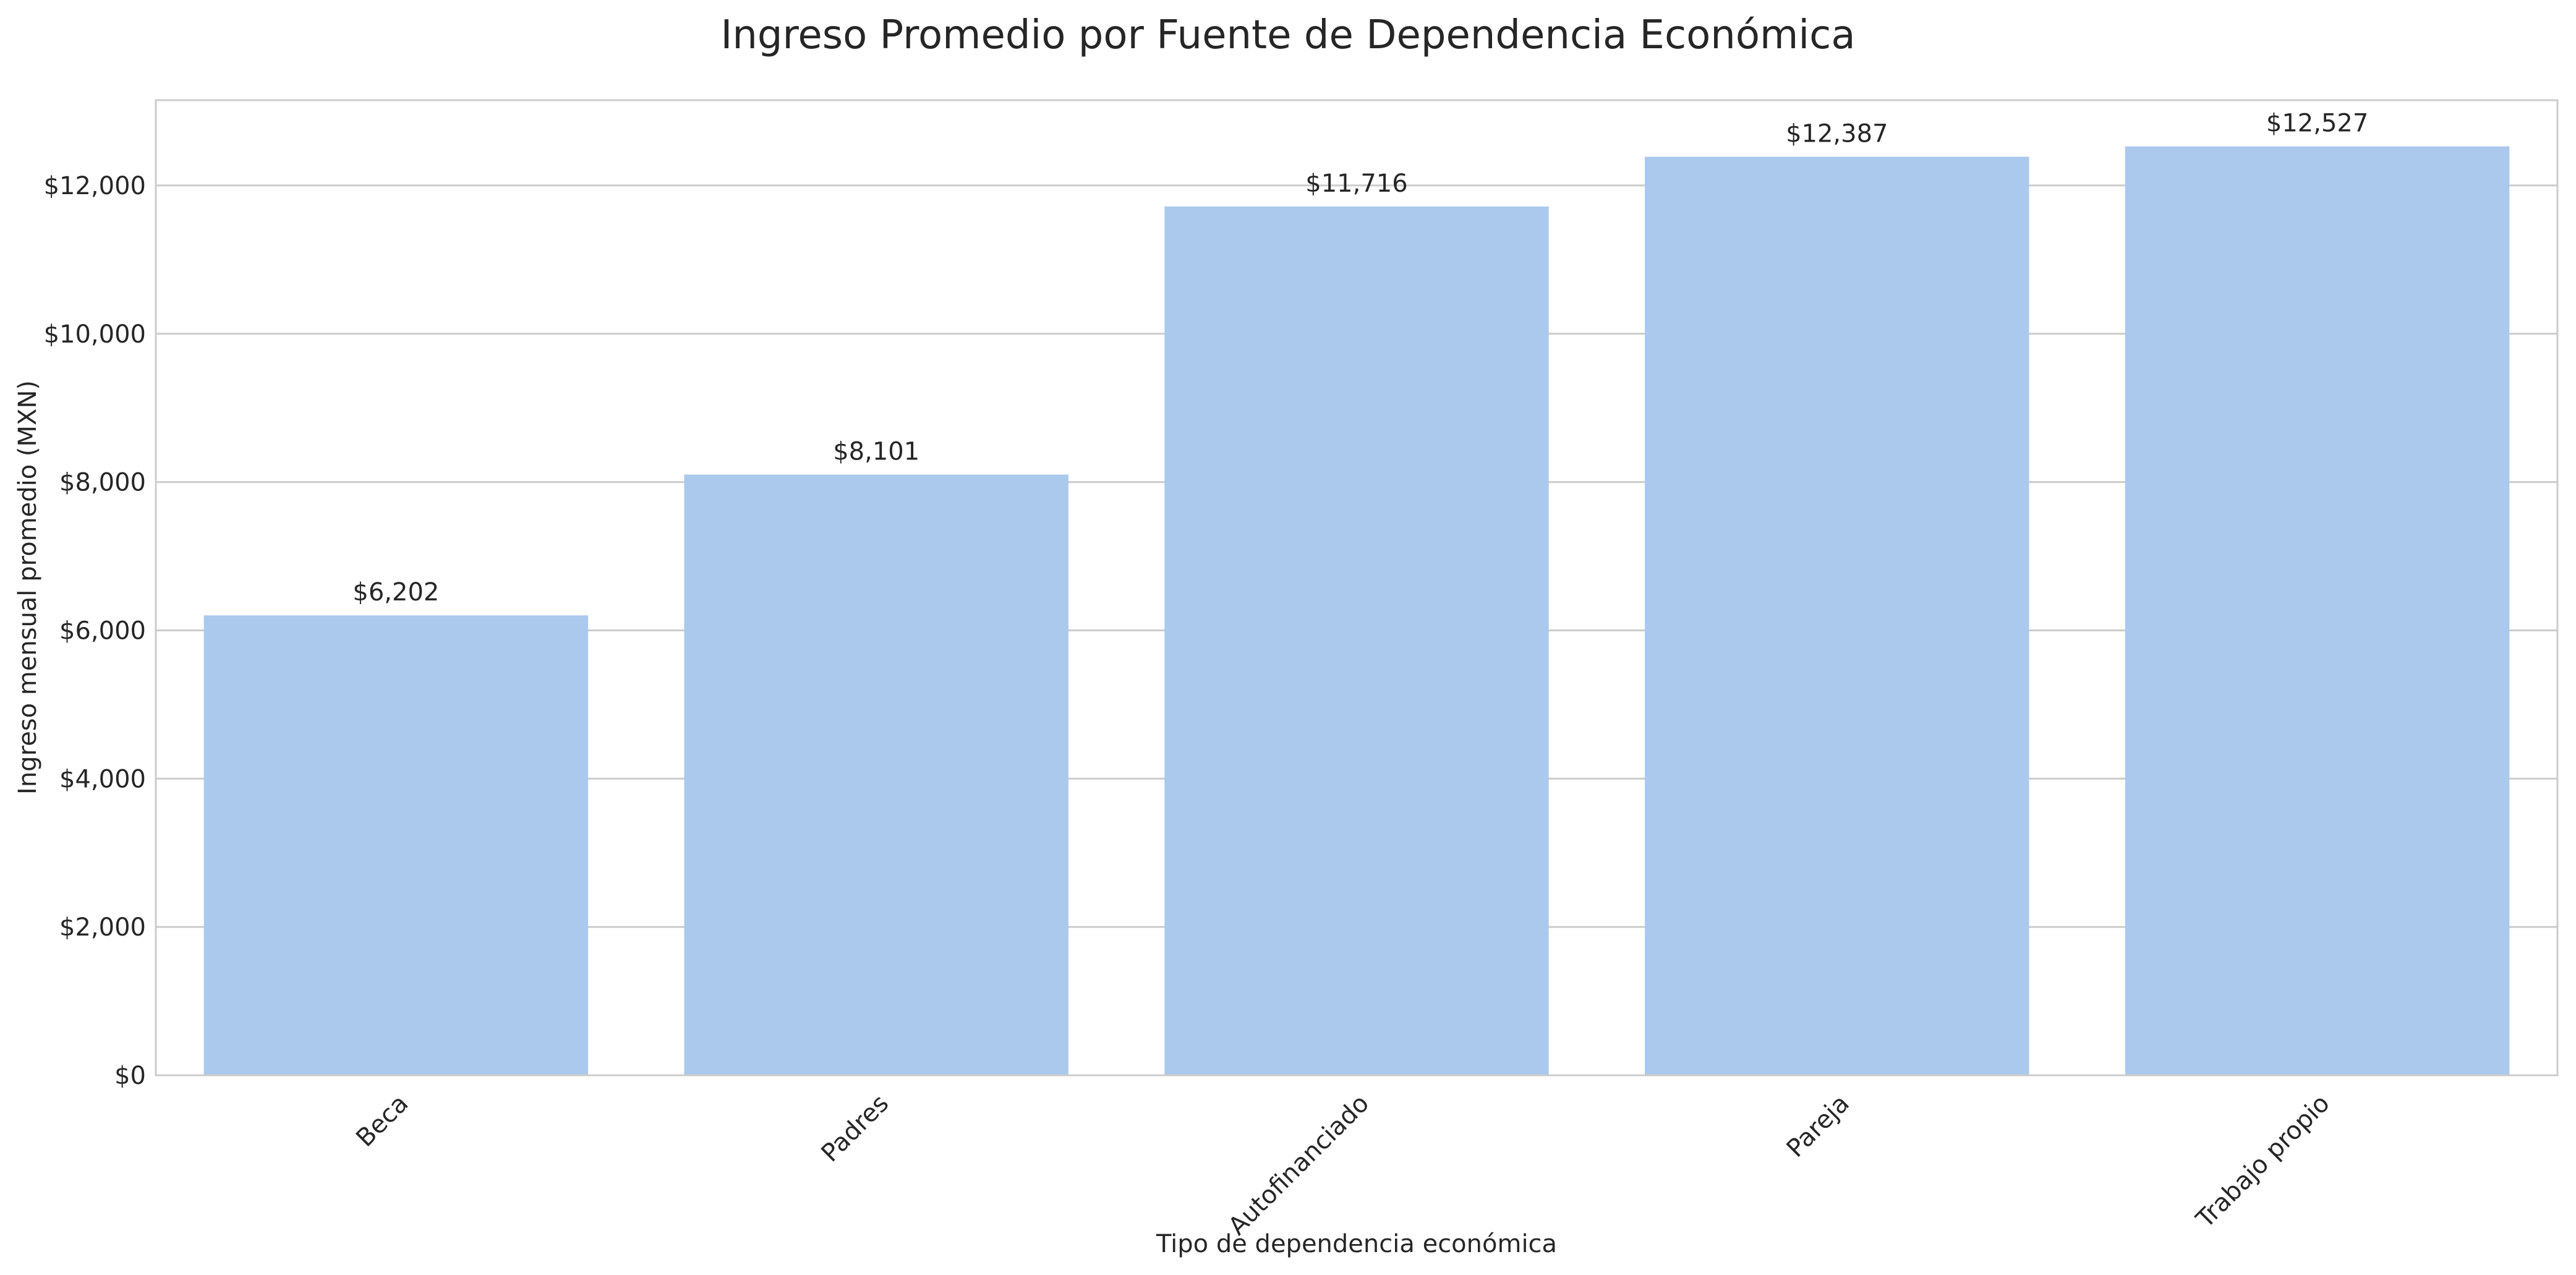 This screenshot has height=1275, width=2576. Describe the element at coordinates (130, 1076) in the screenshot. I see `y-tick-label: $0` at that location.